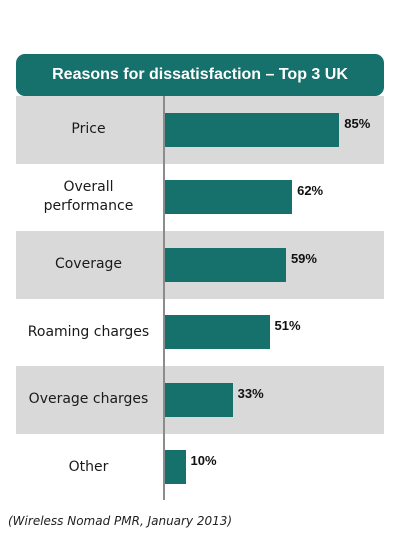 This screenshot has height=535, width=417. Describe the element at coordinates (164, 298) in the screenshot. I see `category-axis-line` at that location.